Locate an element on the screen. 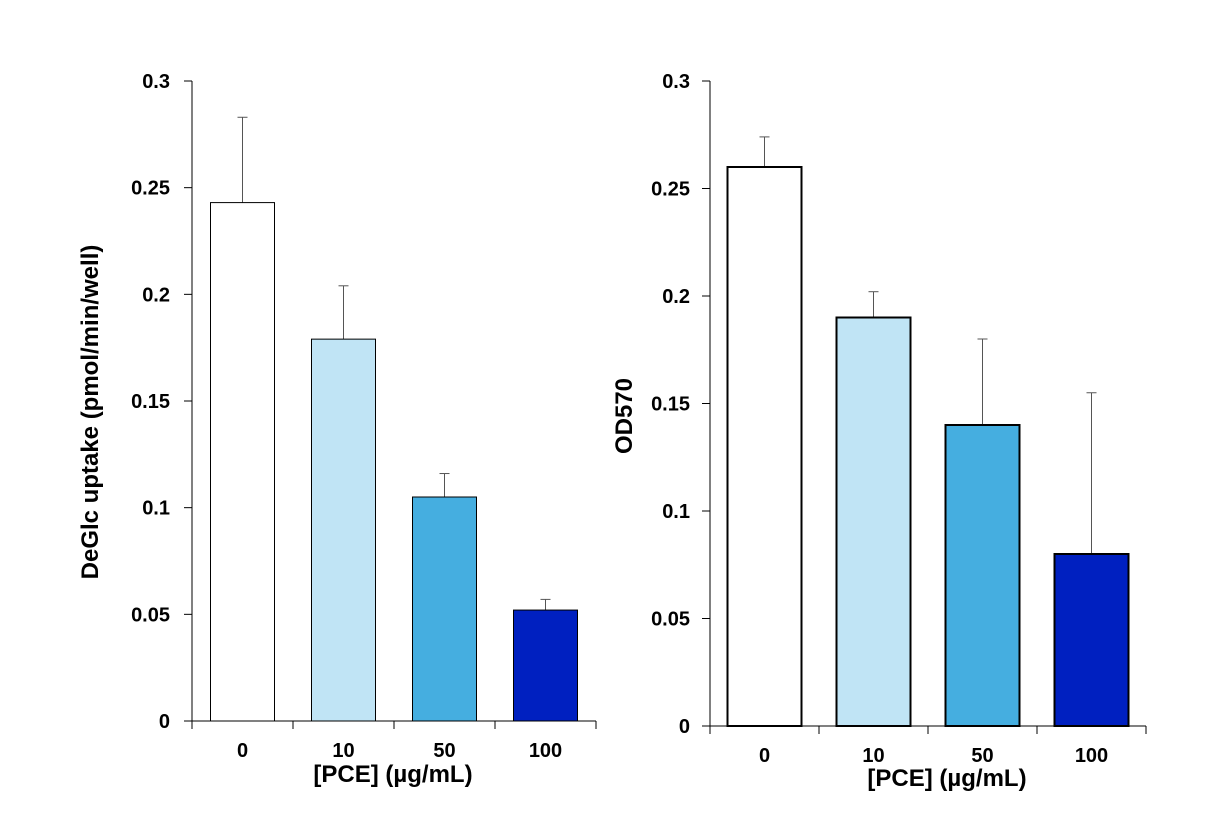  y-axis-title: OD570 is located at coordinates (624, 416).